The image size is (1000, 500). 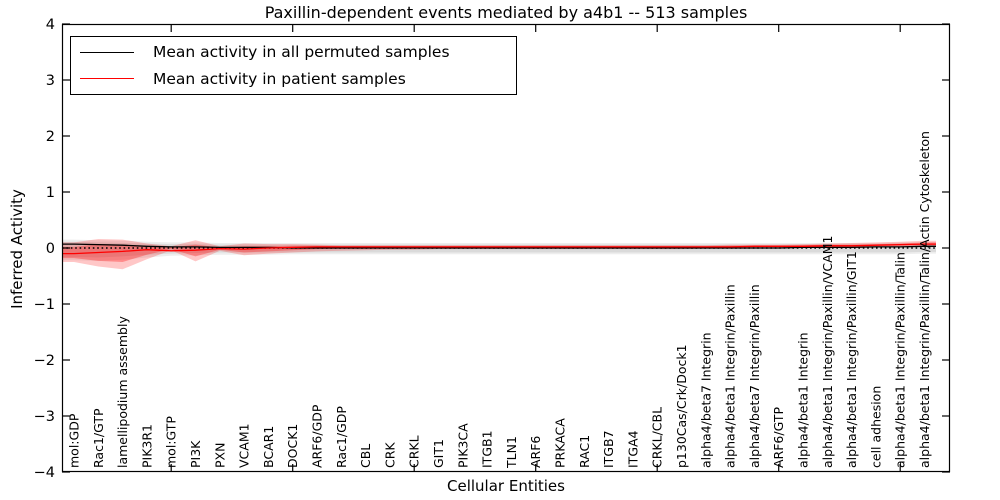 What do you see at coordinates (44, 473) in the screenshot?
I see `y-tick-label: −4` at bounding box center [44, 473].